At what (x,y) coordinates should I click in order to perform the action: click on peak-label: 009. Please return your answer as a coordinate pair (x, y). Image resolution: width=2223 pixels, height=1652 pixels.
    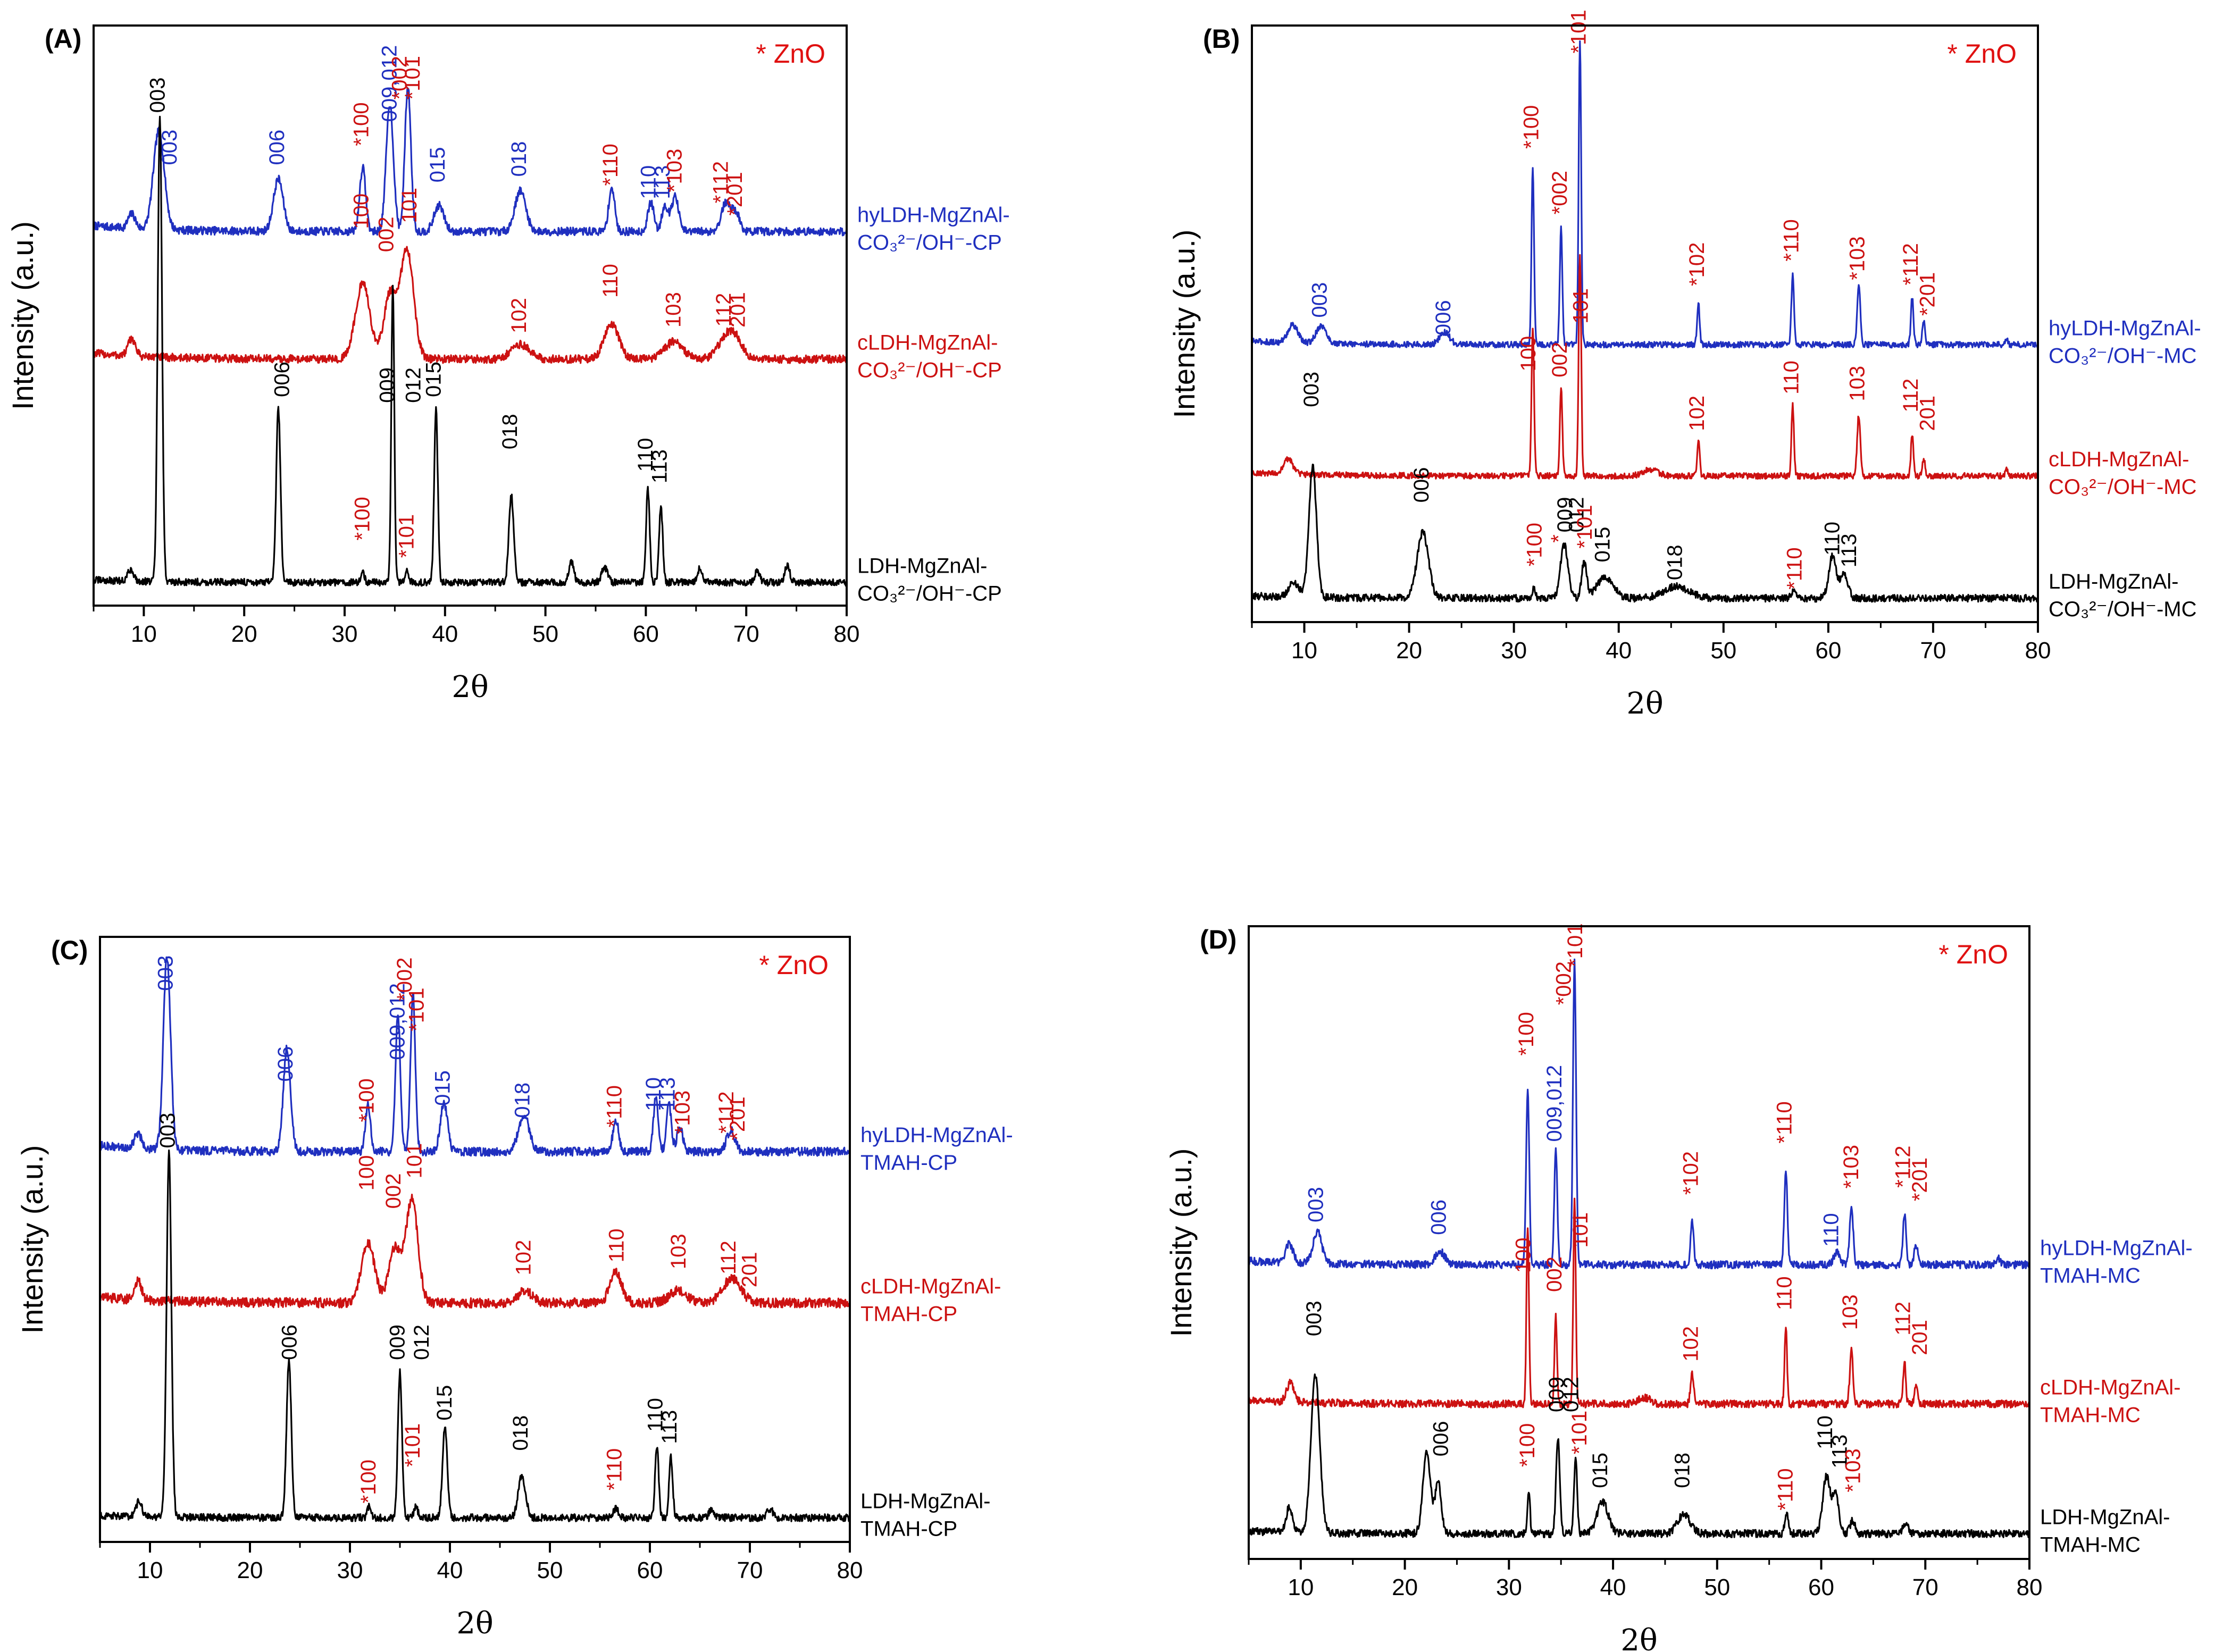
    Looking at the image, I should click on (388, 385).